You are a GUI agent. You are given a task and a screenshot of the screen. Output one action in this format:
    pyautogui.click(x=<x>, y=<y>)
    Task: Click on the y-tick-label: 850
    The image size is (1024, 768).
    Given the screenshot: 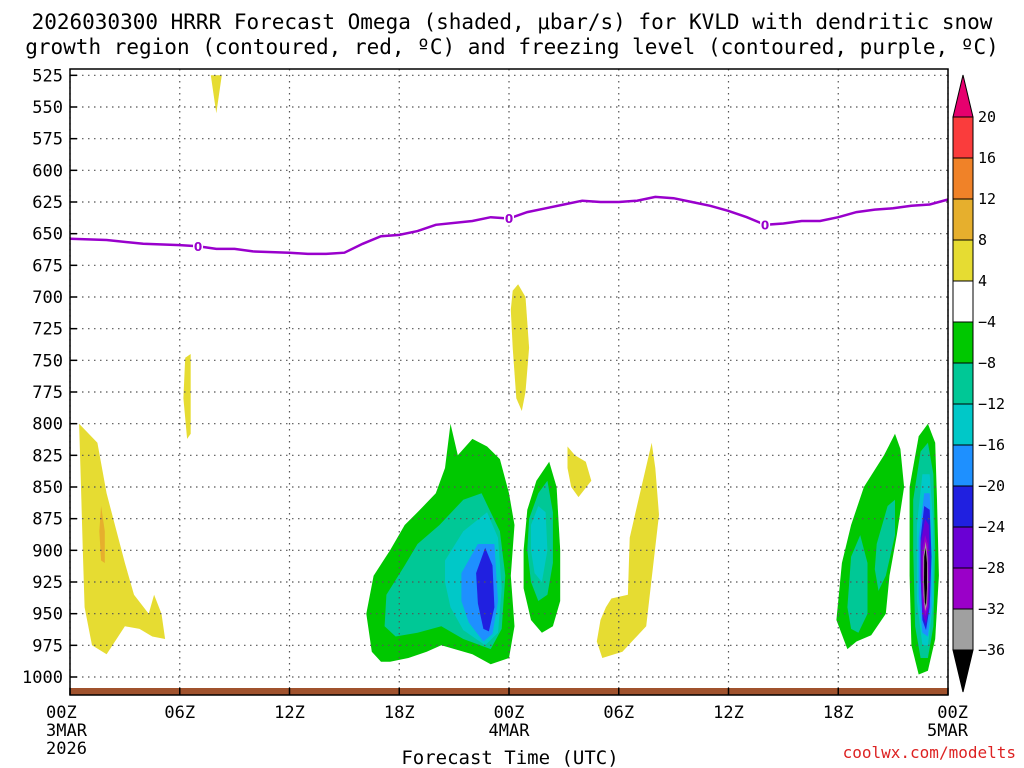 What is the action you would take?
    pyautogui.click(x=47, y=488)
    